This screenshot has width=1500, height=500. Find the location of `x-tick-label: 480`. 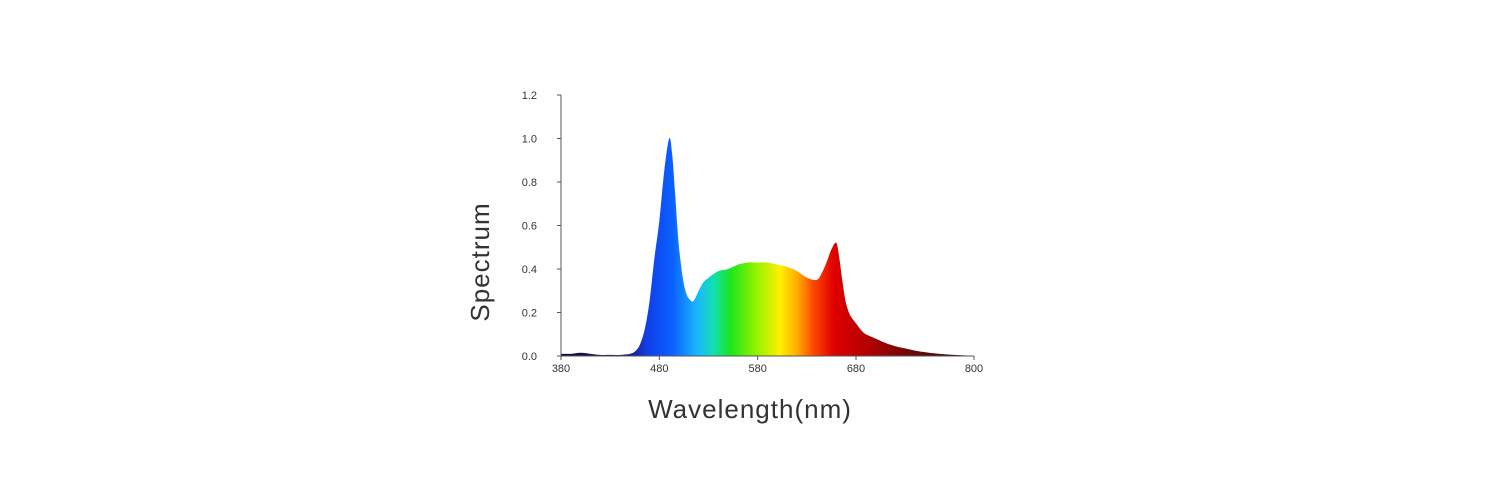

x-tick-label: 480 is located at coordinates (659, 369).